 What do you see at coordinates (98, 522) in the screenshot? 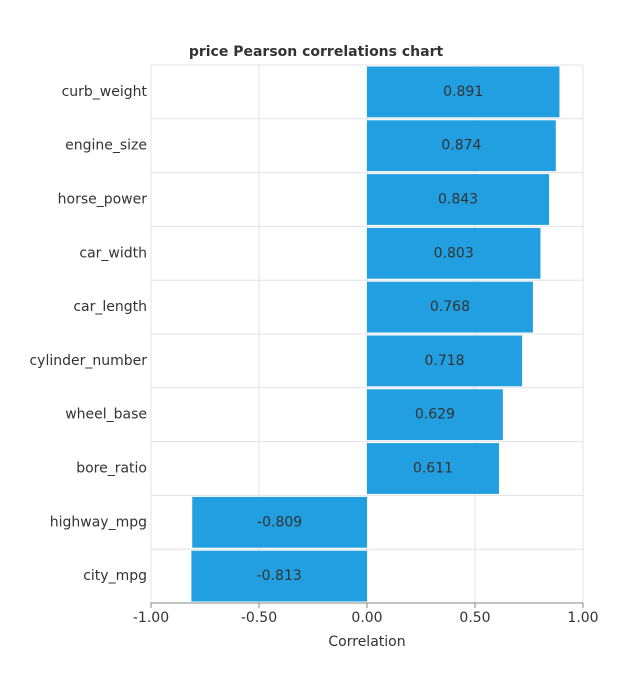
I see `y-tick-label: highway_mpg` at bounding box center [98, 522].